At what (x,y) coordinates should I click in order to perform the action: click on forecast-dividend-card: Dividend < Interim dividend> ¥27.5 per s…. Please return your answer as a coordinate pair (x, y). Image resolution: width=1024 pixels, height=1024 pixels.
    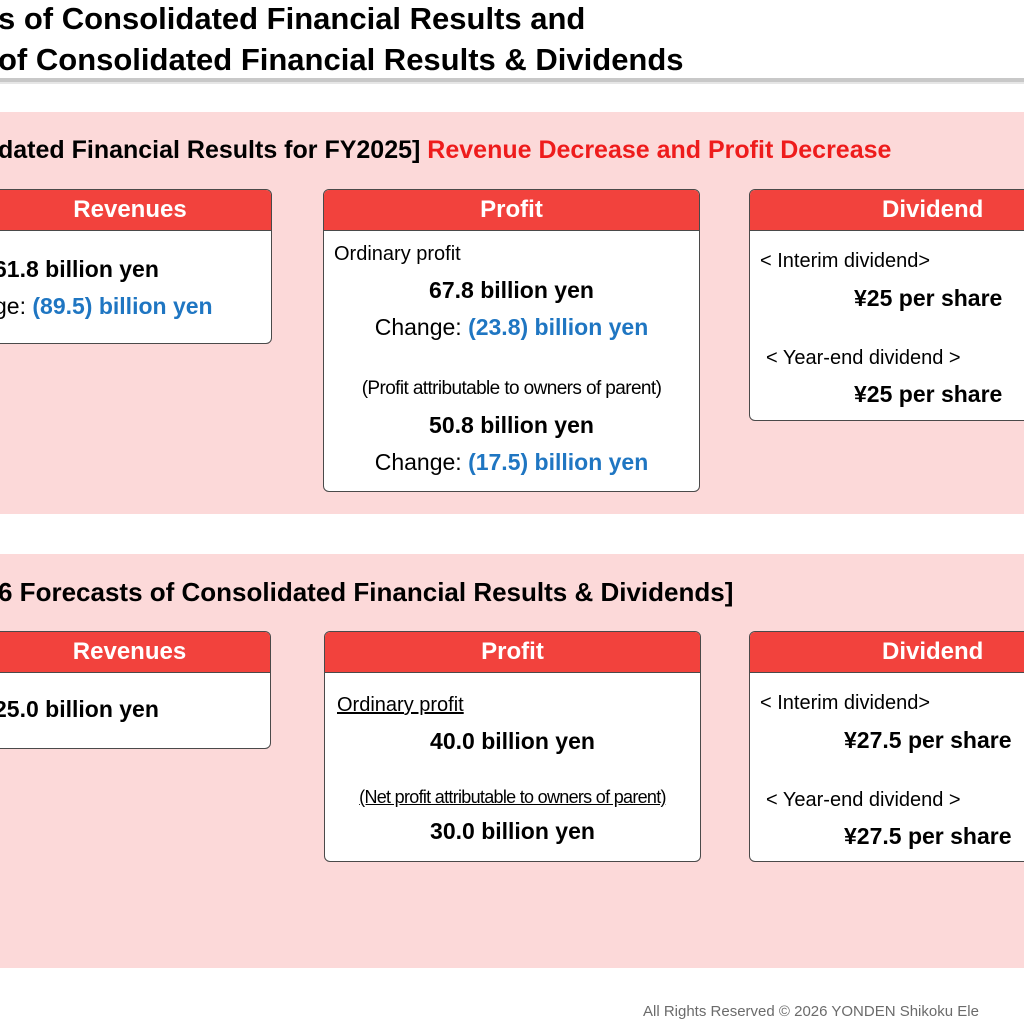
    Looking at the image, I should click on (886, 746).